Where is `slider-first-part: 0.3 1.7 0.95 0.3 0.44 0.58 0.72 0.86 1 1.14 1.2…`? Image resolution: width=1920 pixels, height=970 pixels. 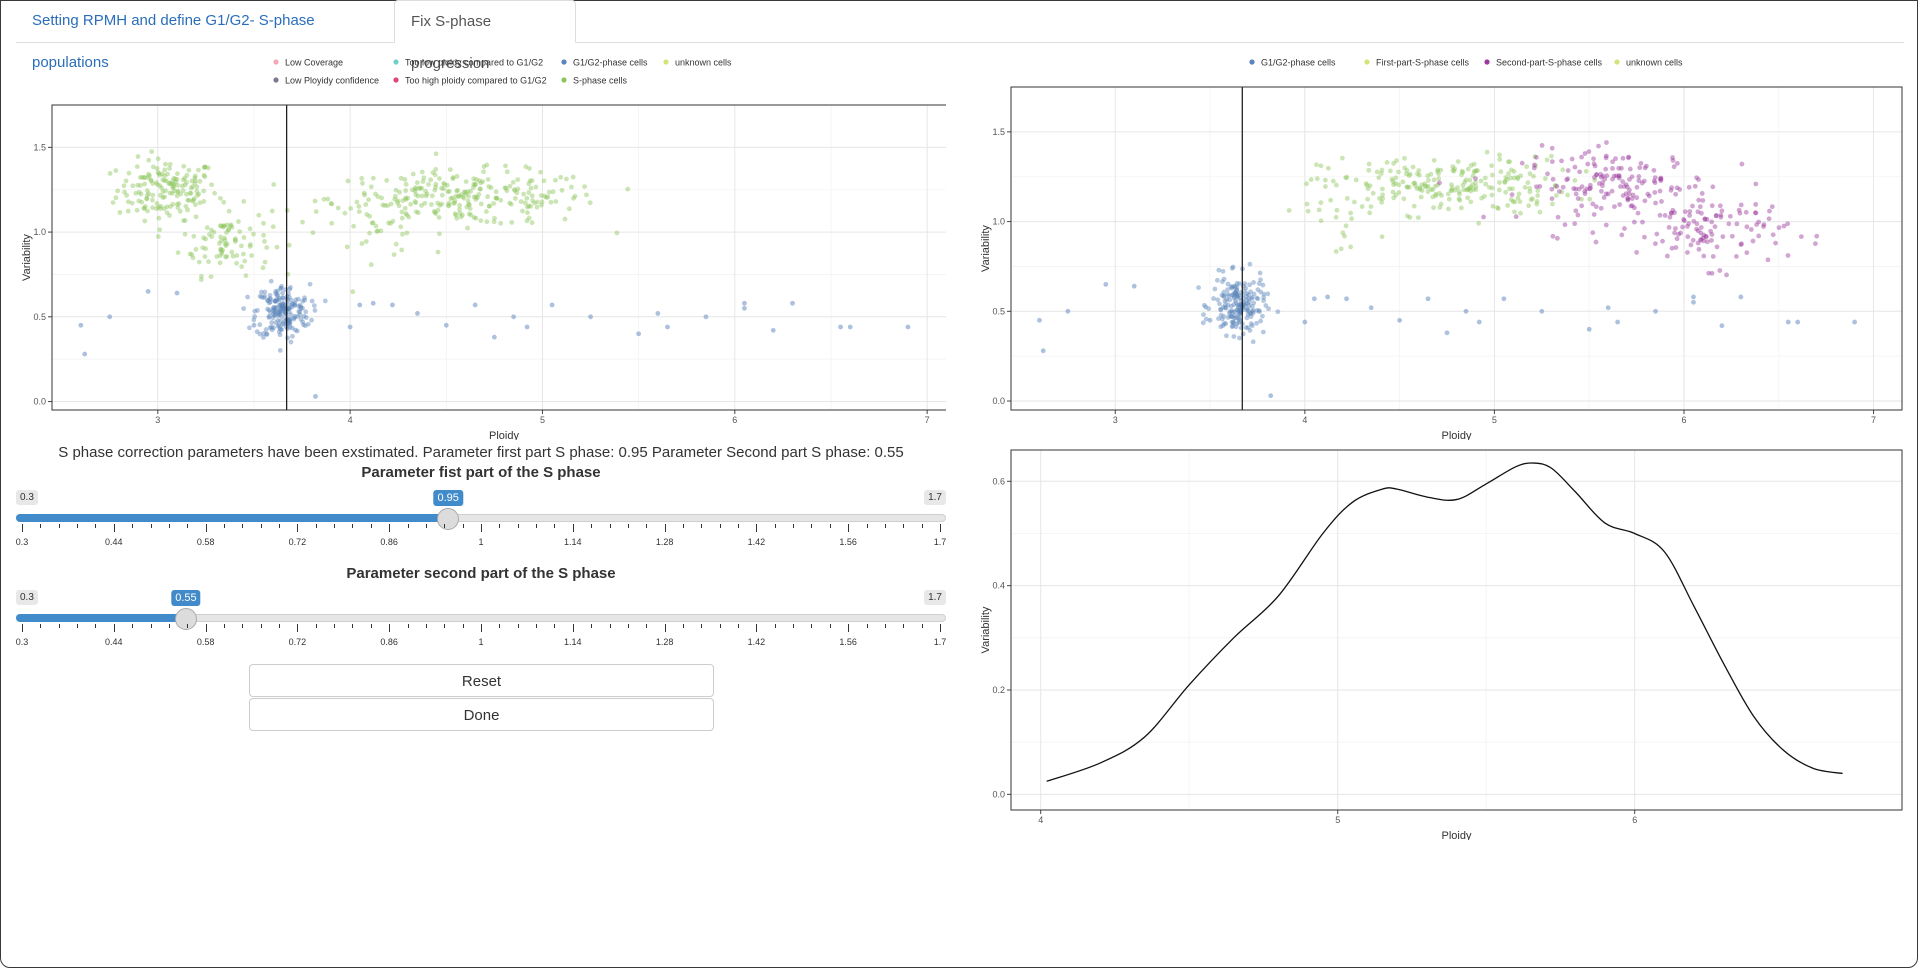 slider-first-part: 0.3 1.7 0.95 0.3 0.44 0.58 0.72 0.86 1 1.14 1.2… is located at coordinates (481, 520).